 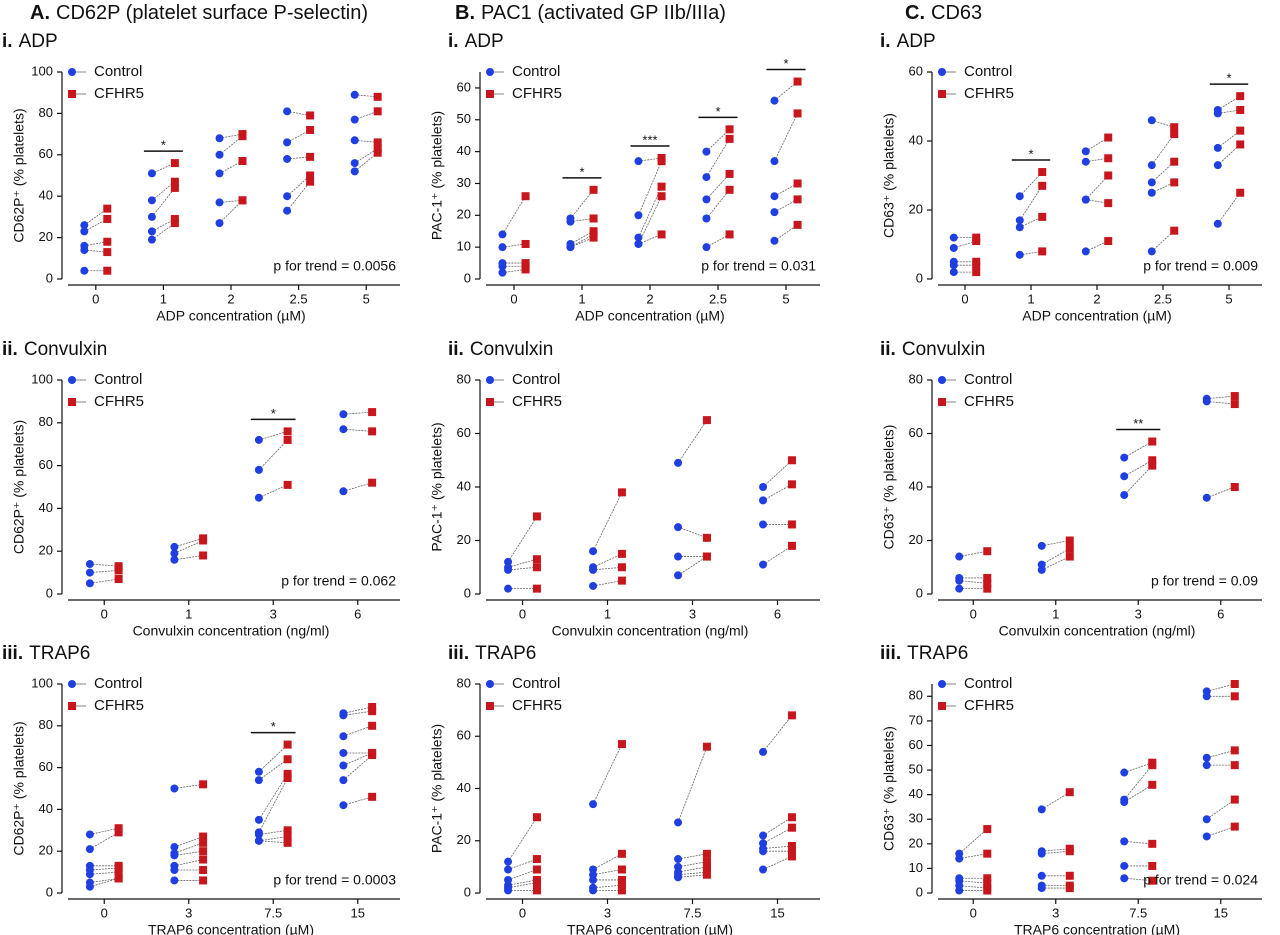 I want to click on panel-label: iii. TRAP6, so click(x=46, y=653).